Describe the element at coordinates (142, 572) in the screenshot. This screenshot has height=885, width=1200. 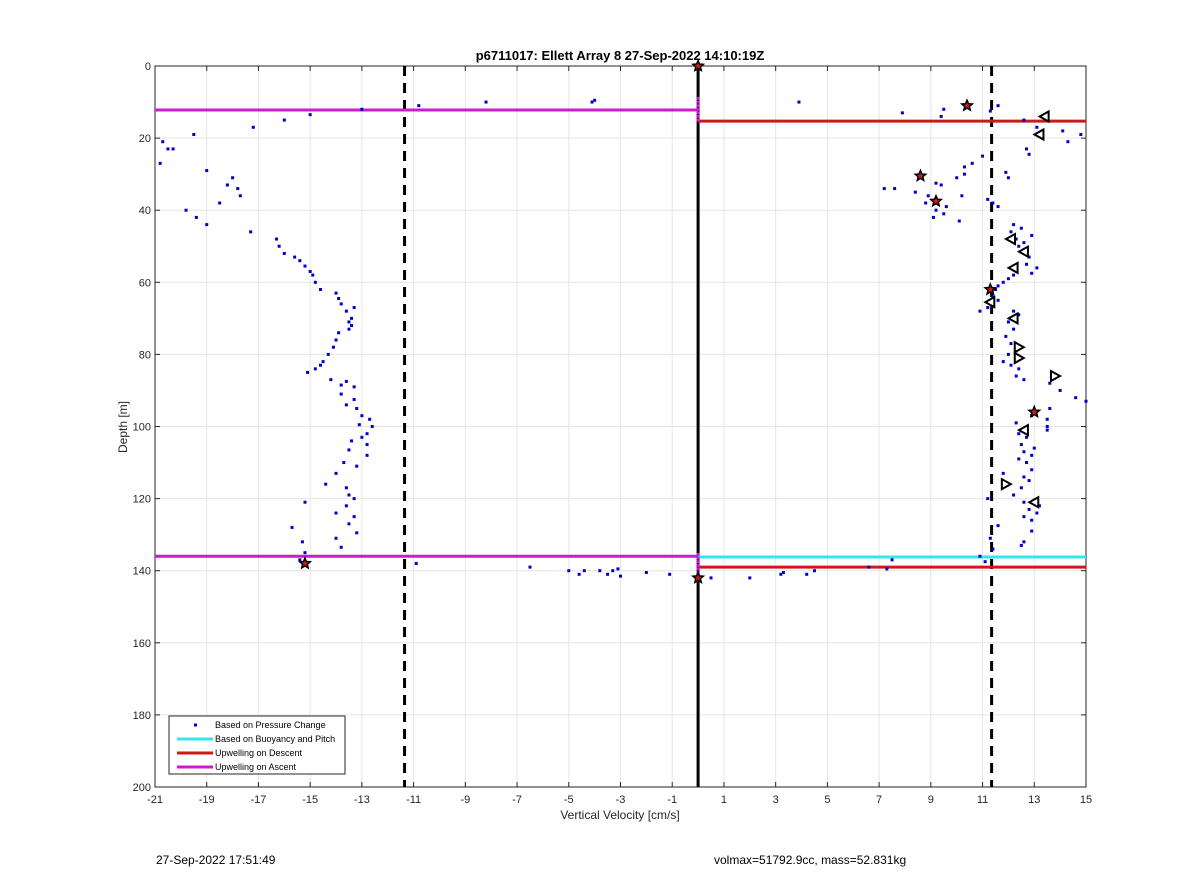
I see `y-tick-label: 140` at that location.